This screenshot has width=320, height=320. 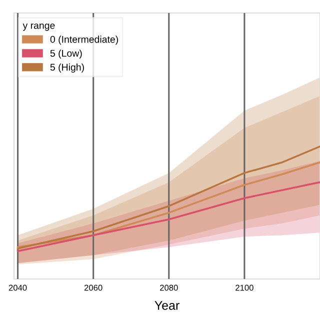 I want to click on legend-label: 5 (High), so click(x=67, y=68).